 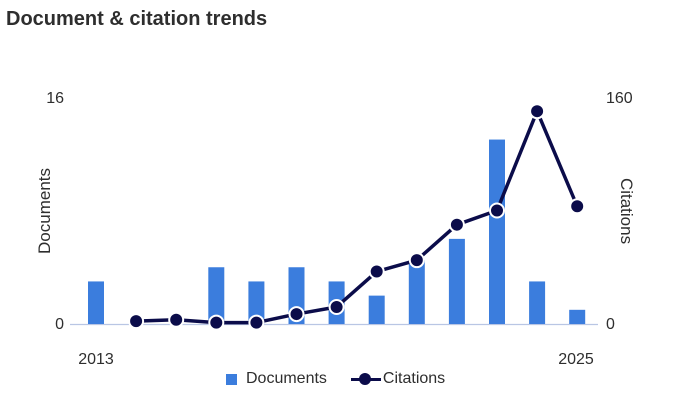 I want to click on legend-label-documents: Documents, so click(x=286, y=378).